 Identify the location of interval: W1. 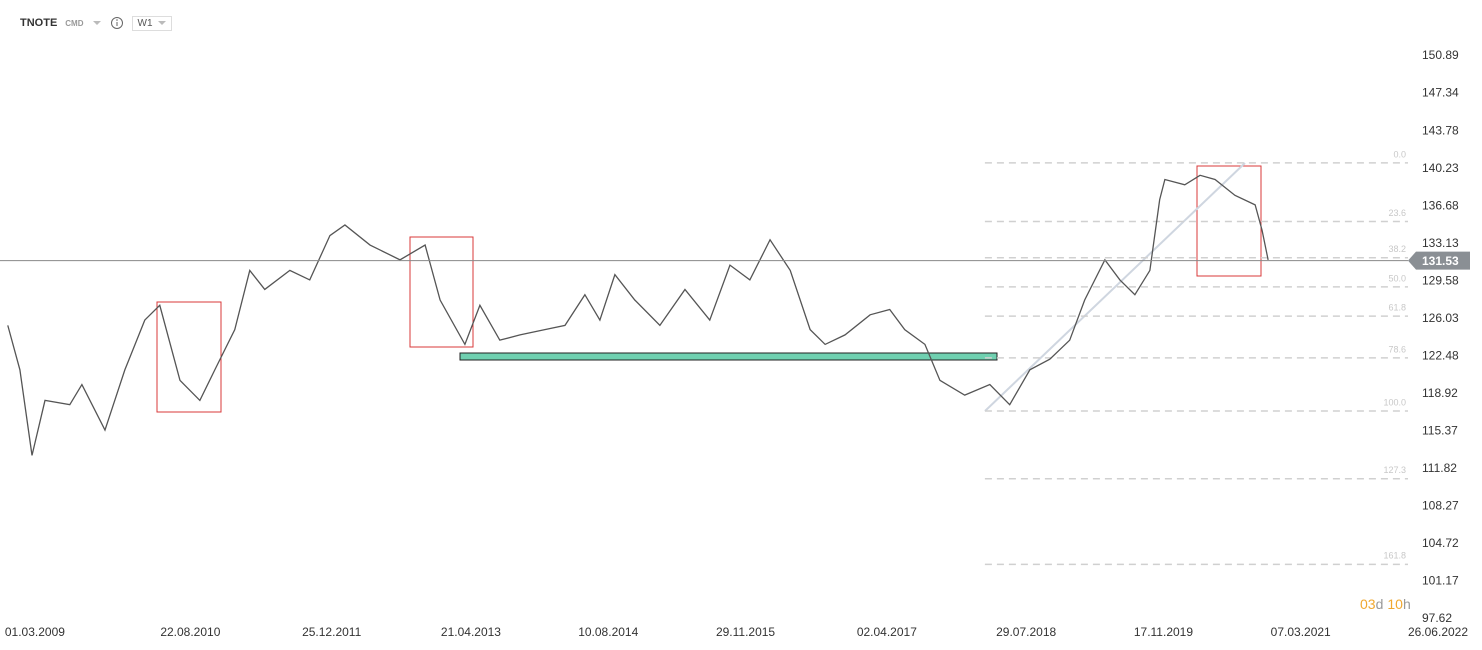
(145, 23).